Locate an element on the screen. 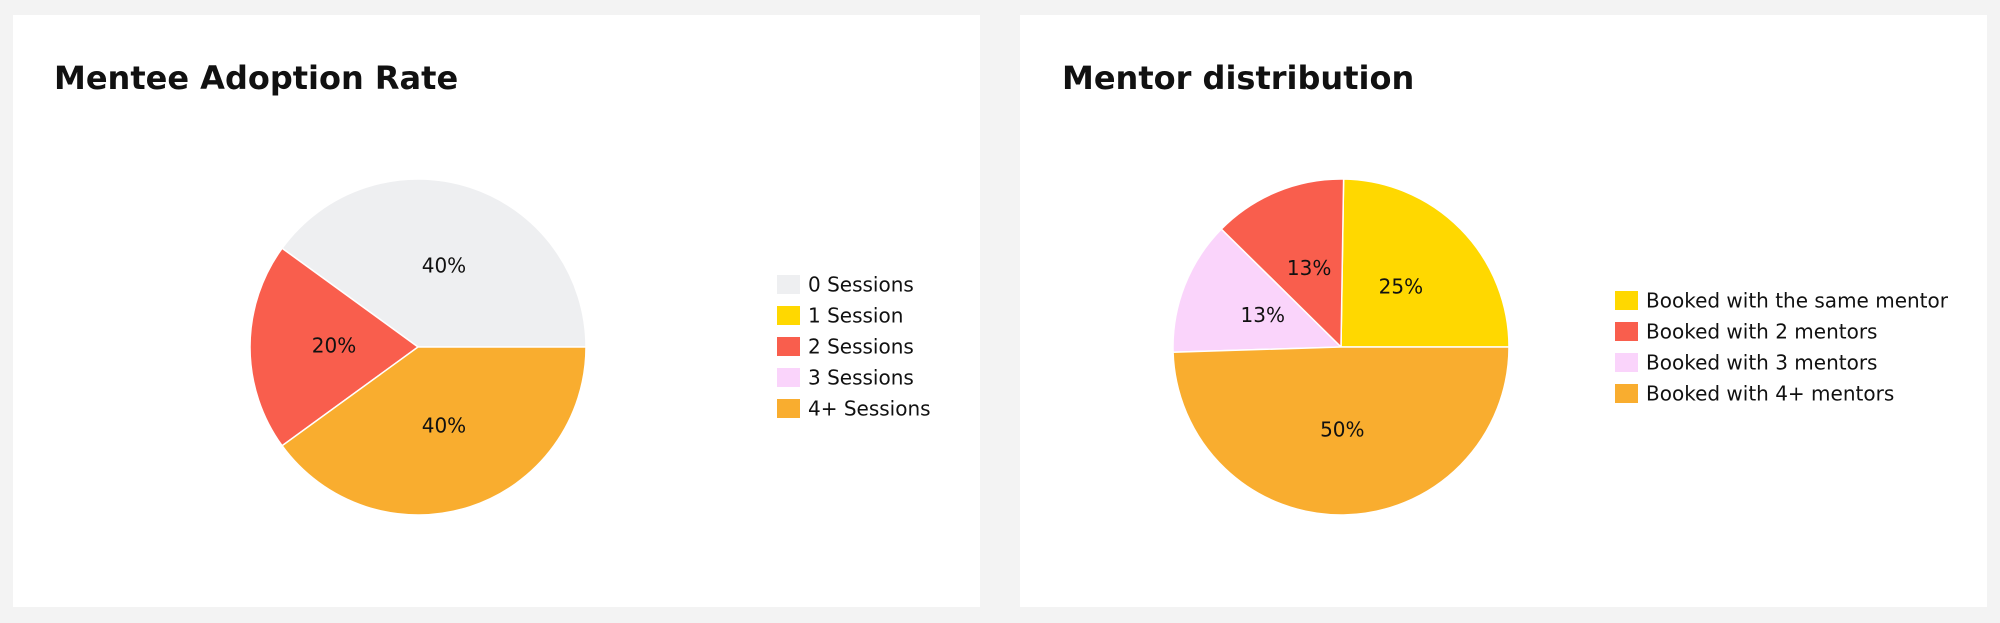 The width and height of the screenshot is (2000, 623). data-label: 50% is located at coordinates (1342, 429).